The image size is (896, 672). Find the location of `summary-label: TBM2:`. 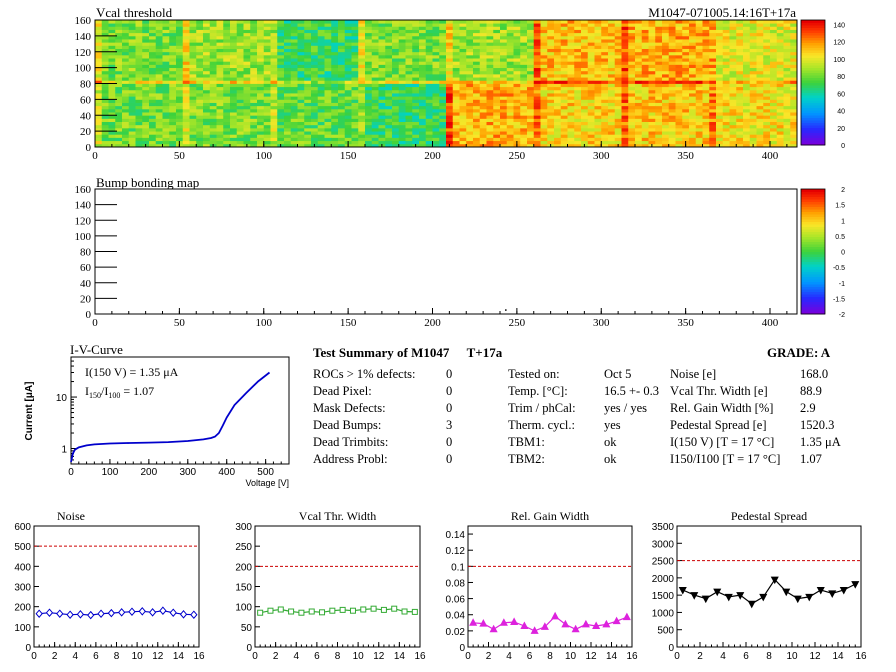

summary-label: TBM2: is located at coordinates (526, 459).